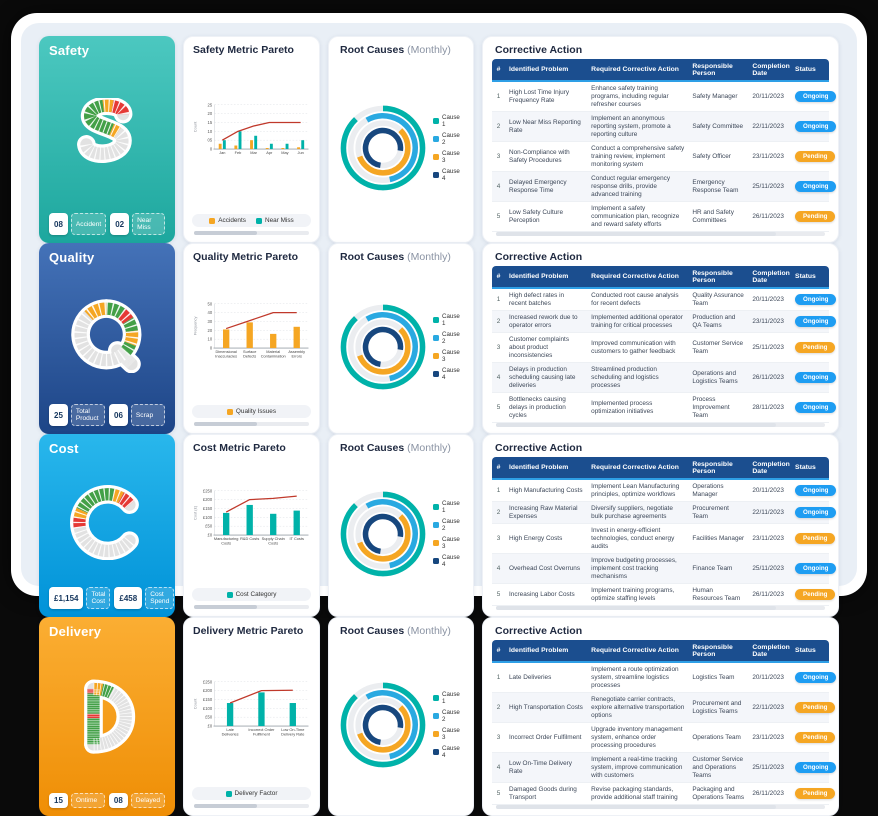  I want to click on kpi-tile-title: Quality, so click(107, 257).